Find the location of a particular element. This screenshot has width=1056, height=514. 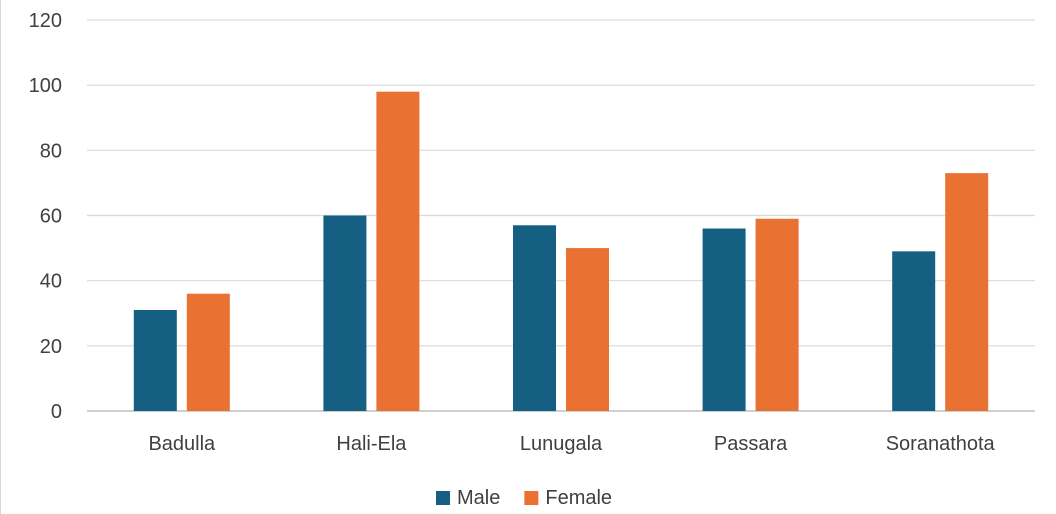

category-label: Badulla is located at coordinates (182, 444).